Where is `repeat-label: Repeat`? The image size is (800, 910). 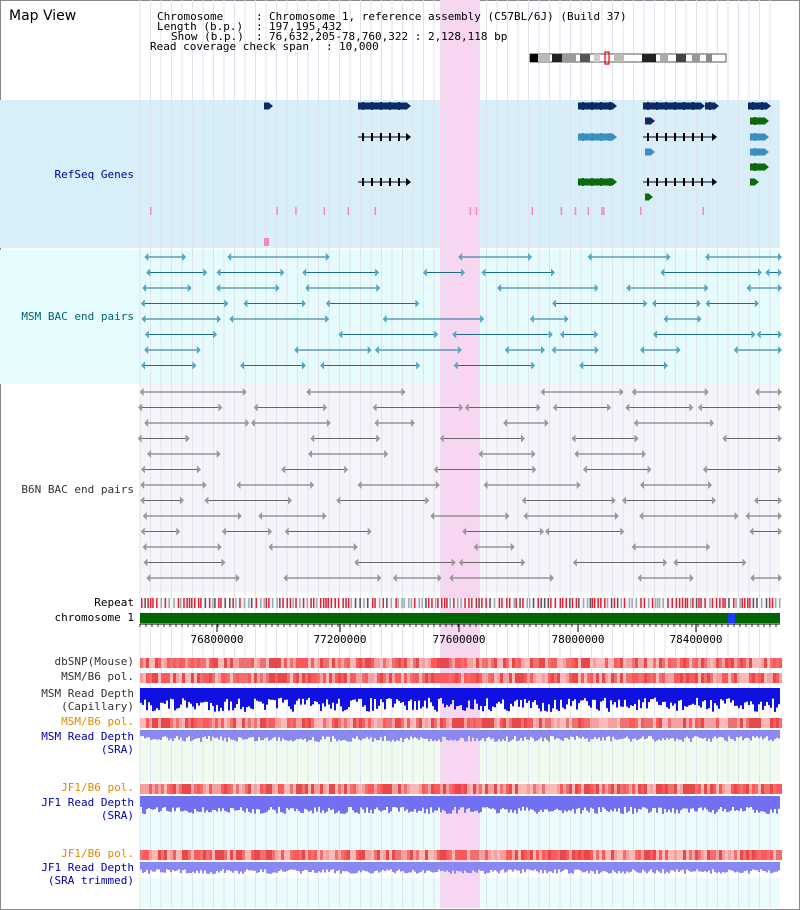 repeat-label: Repeat is located at coordinates (114, 602).